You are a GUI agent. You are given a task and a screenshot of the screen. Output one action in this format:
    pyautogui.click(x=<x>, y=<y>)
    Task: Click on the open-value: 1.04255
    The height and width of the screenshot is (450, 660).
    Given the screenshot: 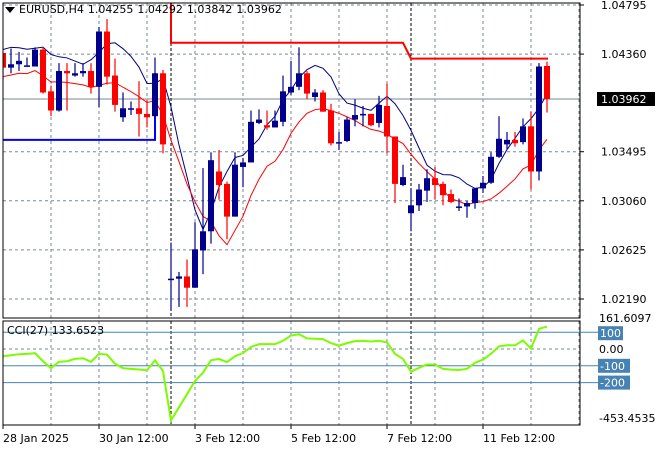 What is the action you would take?
    pyautogui.click(x=110, y=9)
    